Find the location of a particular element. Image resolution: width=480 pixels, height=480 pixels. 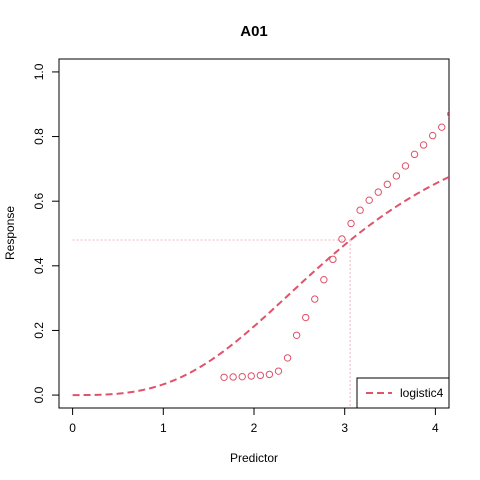

x-tick-label: 3 is located at coordinates (344, 428).